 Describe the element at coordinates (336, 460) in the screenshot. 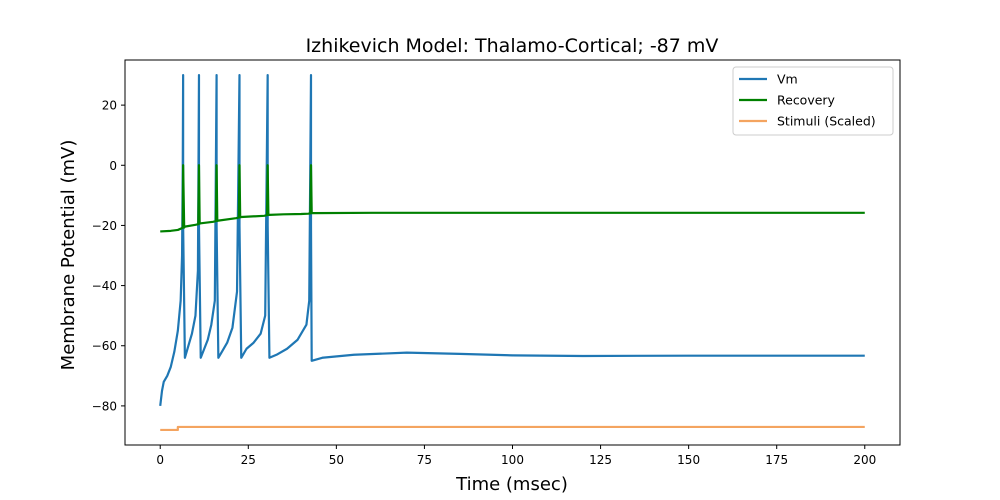

I see `x-tick-label: 50` at that location.